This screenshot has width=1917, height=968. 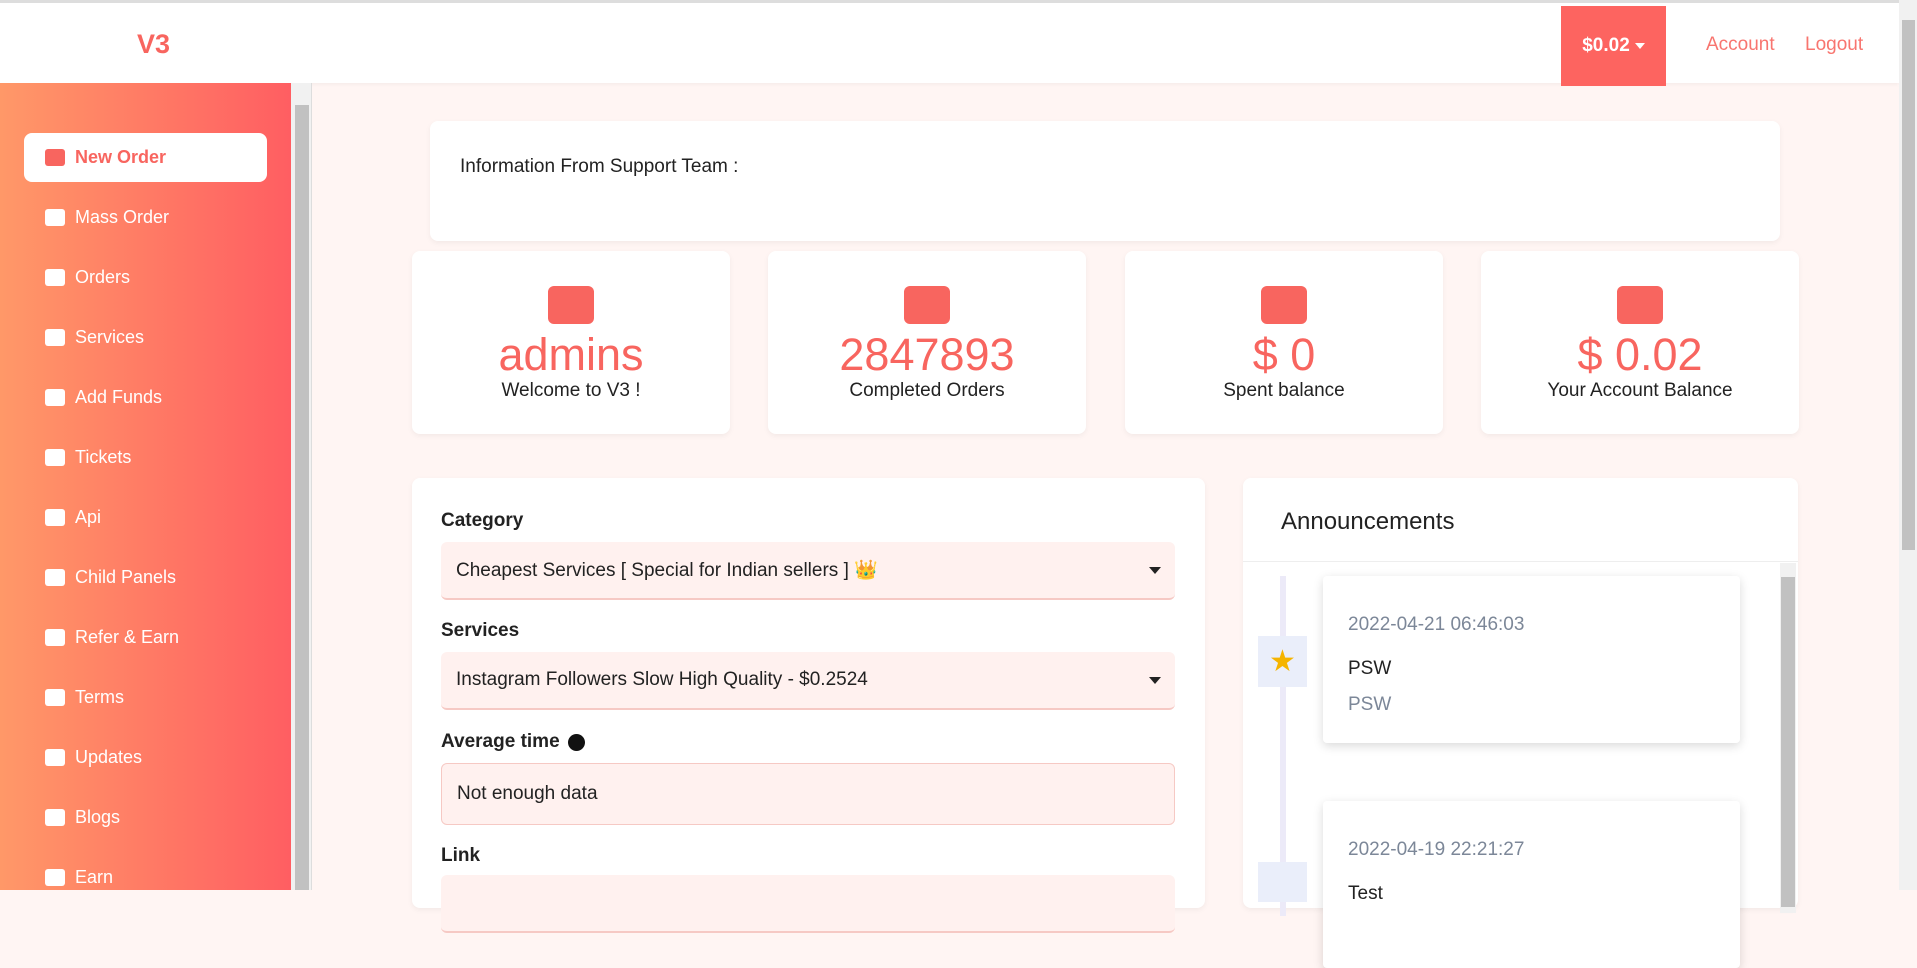 What do you see at coordinates (145, 757) in the screenshot?
I see `nav-item: Updates` at bounding box center [145, 757].